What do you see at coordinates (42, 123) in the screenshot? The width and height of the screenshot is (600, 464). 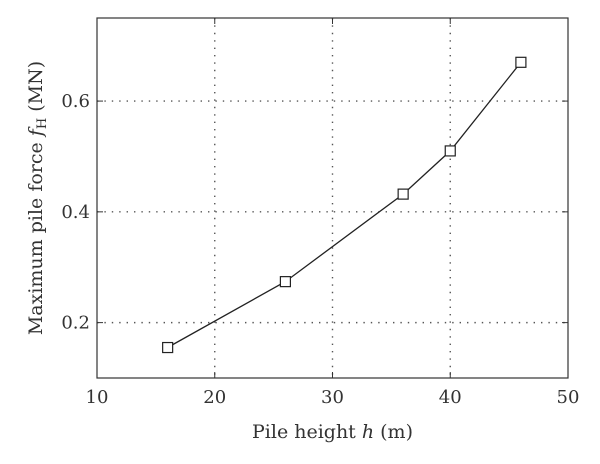 I see `y-axis-label-subscript: H` at bounding box center [42, 123].